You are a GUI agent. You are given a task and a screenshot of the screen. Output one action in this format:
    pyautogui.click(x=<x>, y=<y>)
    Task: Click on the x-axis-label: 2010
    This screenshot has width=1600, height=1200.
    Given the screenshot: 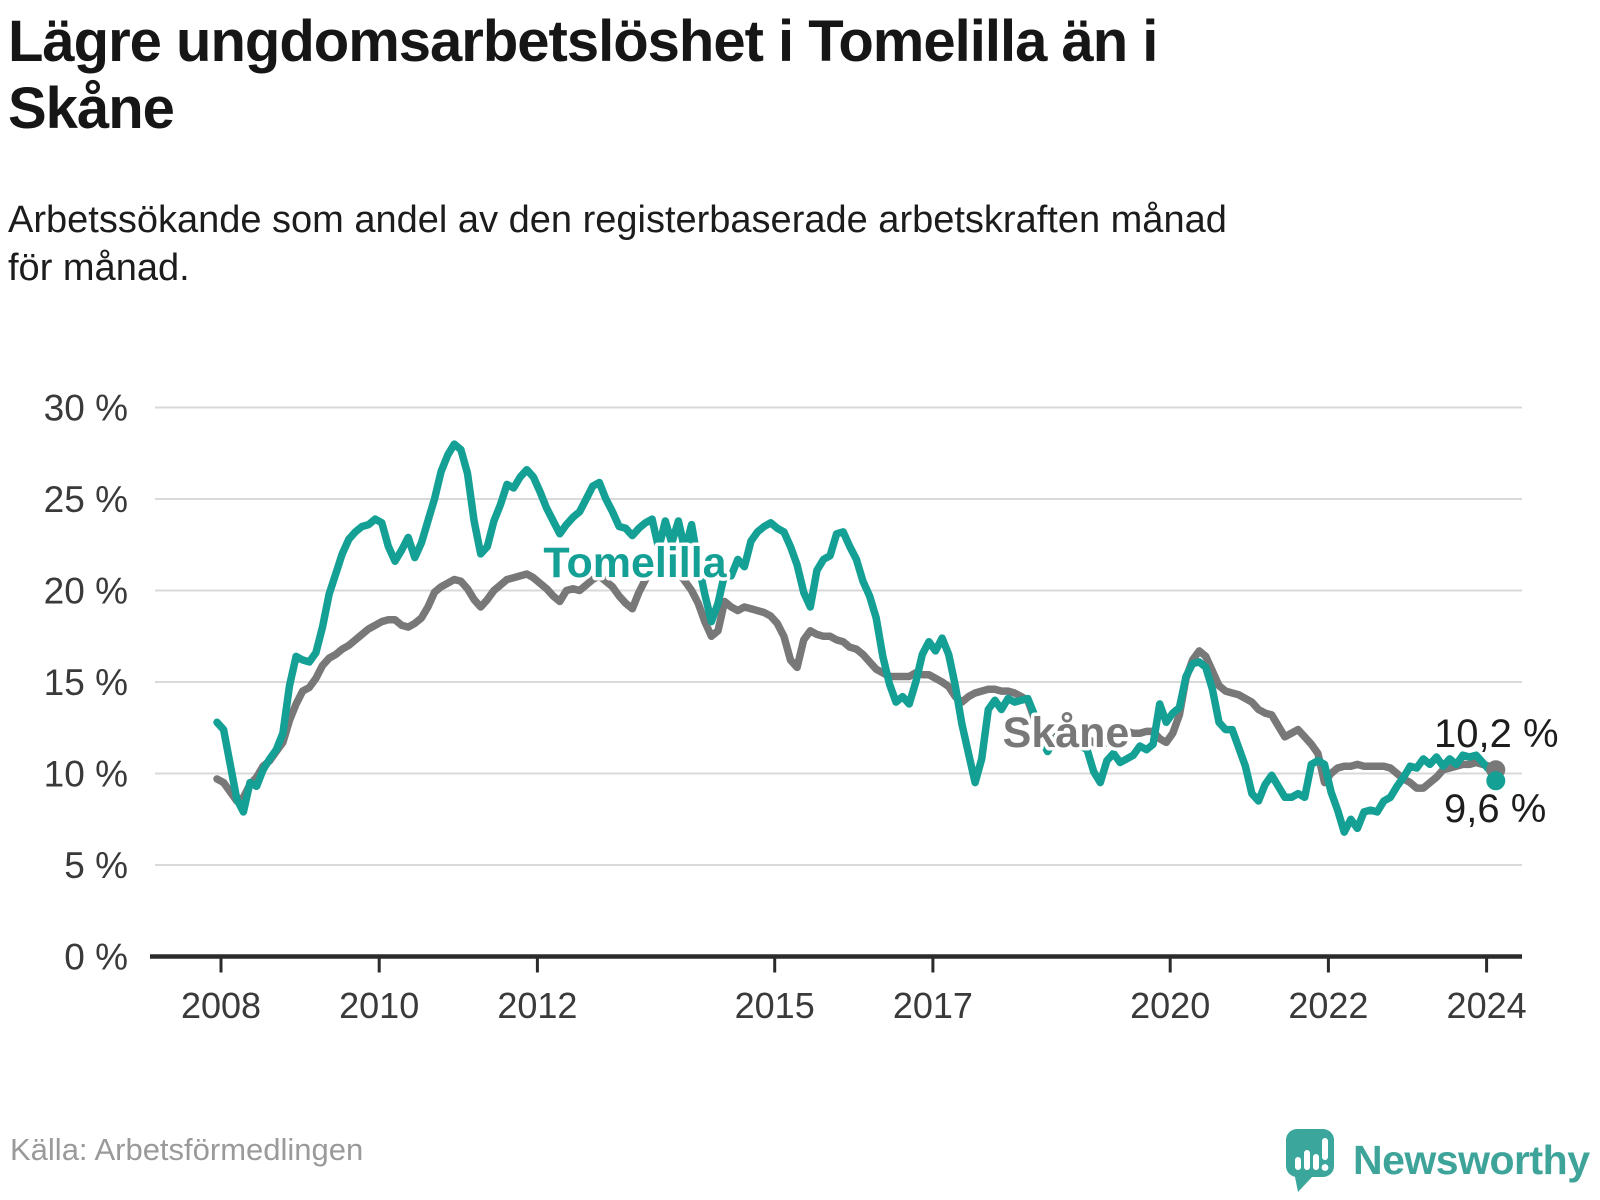 What is the action you would take?
    pyautogui.click(x=379, y=1005)
    